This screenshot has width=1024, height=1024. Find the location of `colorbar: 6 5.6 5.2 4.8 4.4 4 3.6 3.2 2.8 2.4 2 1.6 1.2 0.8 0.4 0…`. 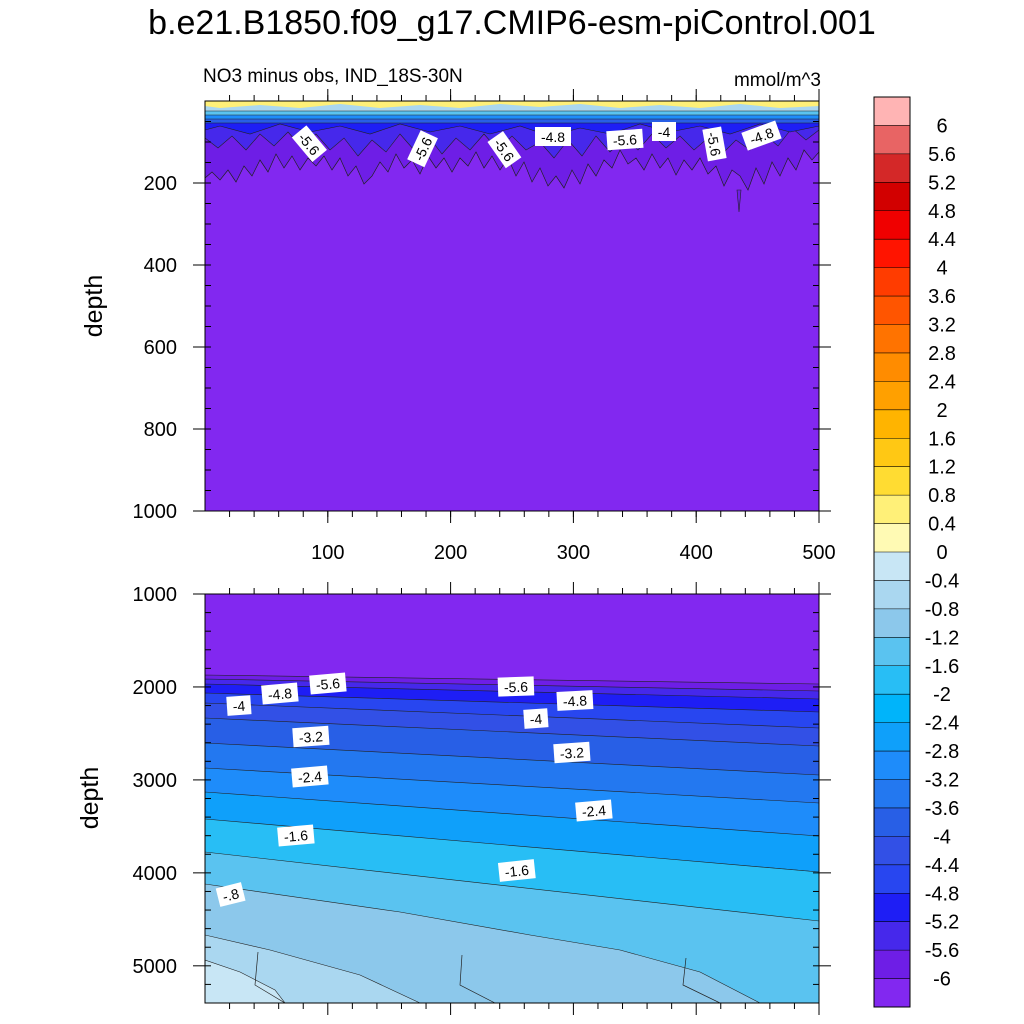

colorbar: 6 5.6 5.2 4.8 4.4 4 3.6 3.2 2.8 2.4 2 1.6 1.2 0.8 0.4 0… is located at coordinates (916, 552).